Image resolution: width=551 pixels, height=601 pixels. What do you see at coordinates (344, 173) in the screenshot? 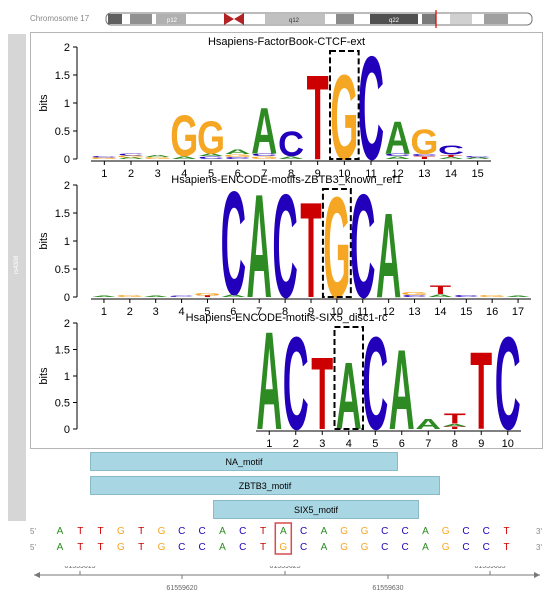
I see `position-label: 10` at bounding box center [344, 173].